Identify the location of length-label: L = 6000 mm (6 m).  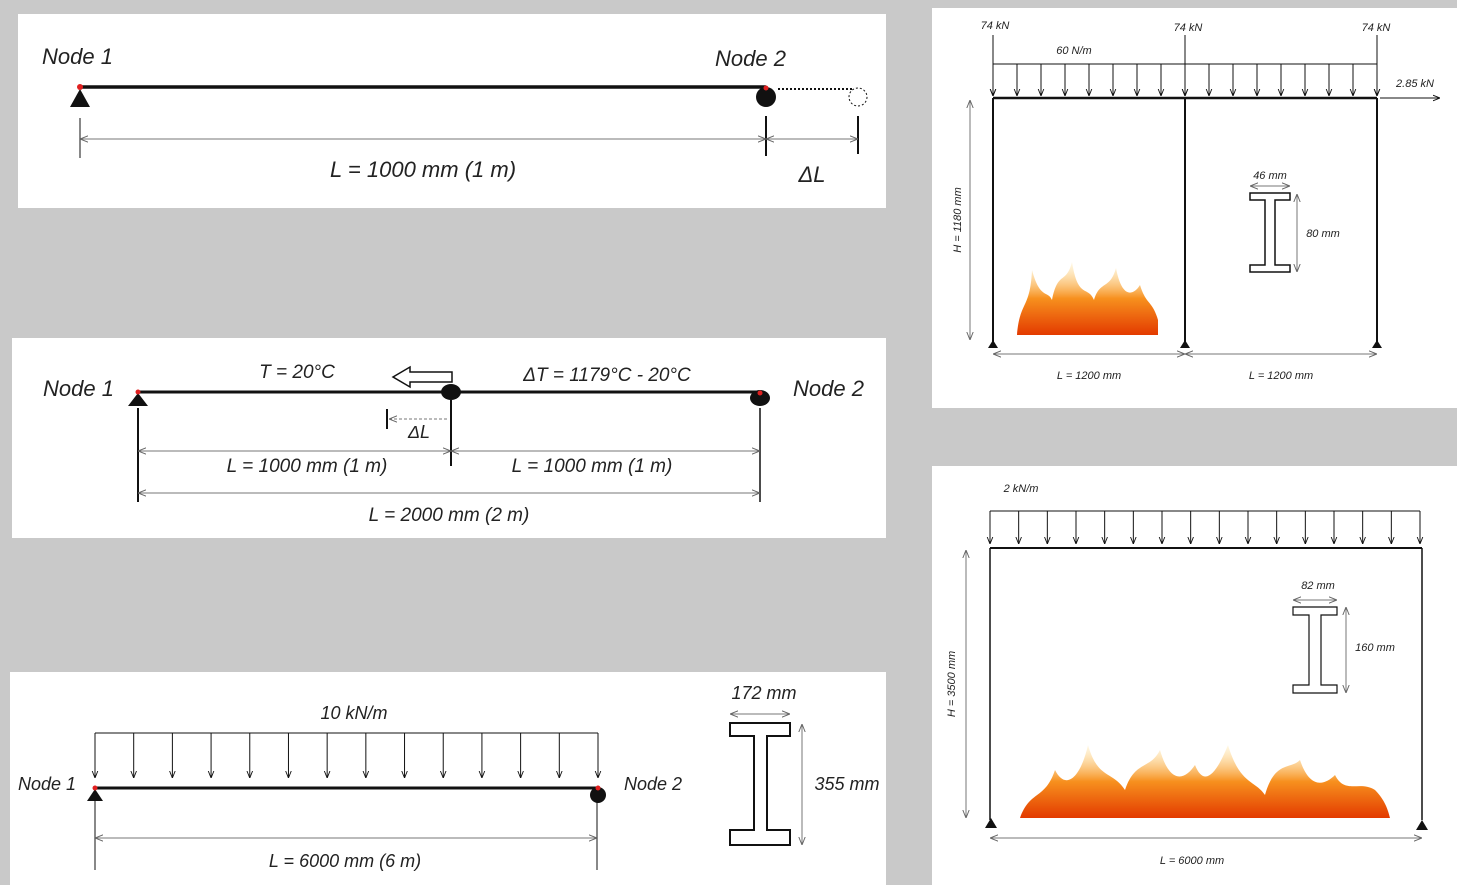
(345, 861).